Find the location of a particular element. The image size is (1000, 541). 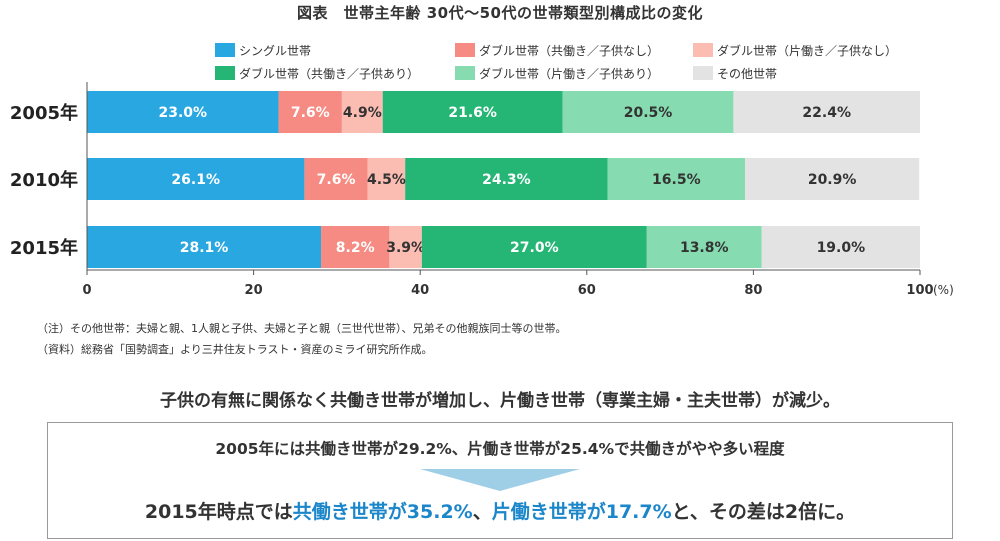

legend-item-single: シングル世帯 is located at coordinates (263, 50).